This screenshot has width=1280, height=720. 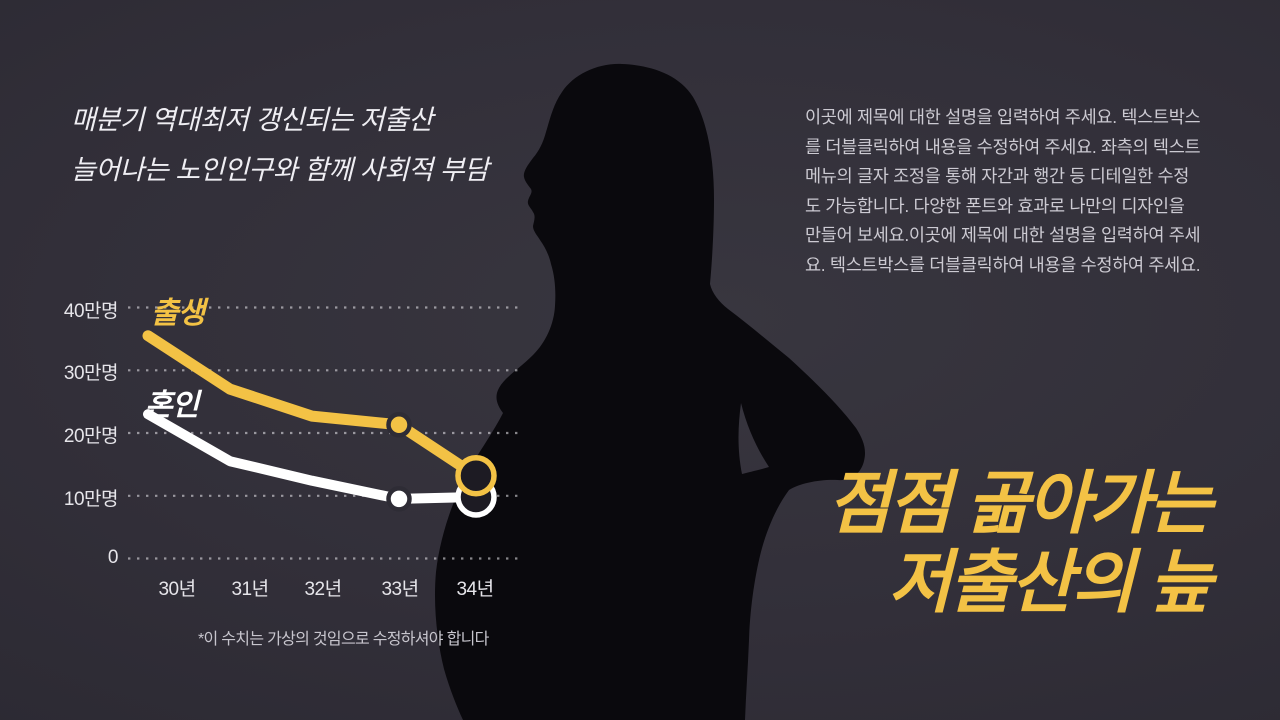 I want to click on chart-footnote: *이 수치는 가상의 것임으로 수정하셔야 합니다, so click(x=343, y=639).